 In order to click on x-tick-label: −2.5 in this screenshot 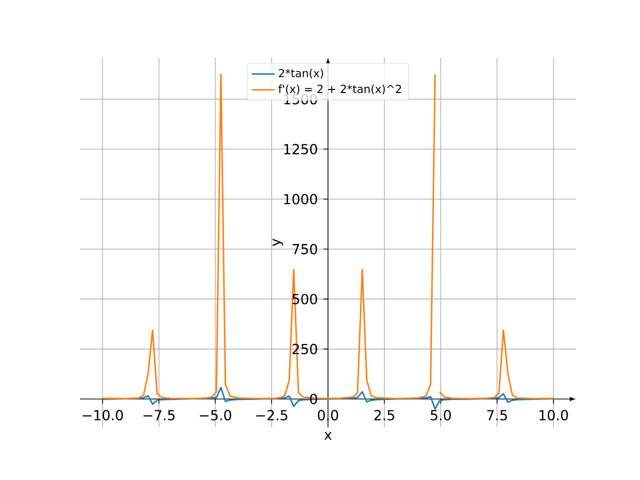, I will do `click(272, 415)`.